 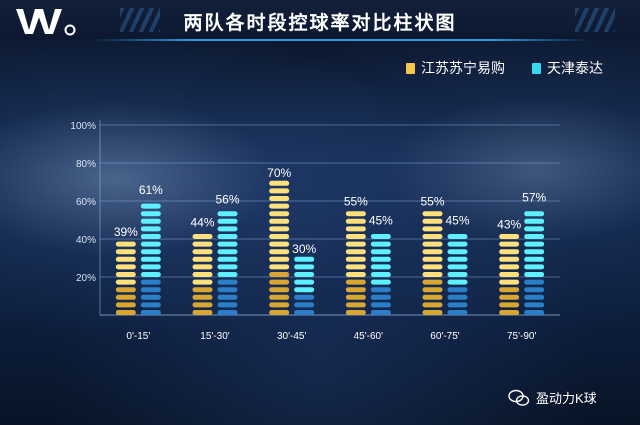 What do you see at coordinates (291, 336) in the screenshot?
I see `x-tick-label: 30'-45'` at bounding box center [291, 336].